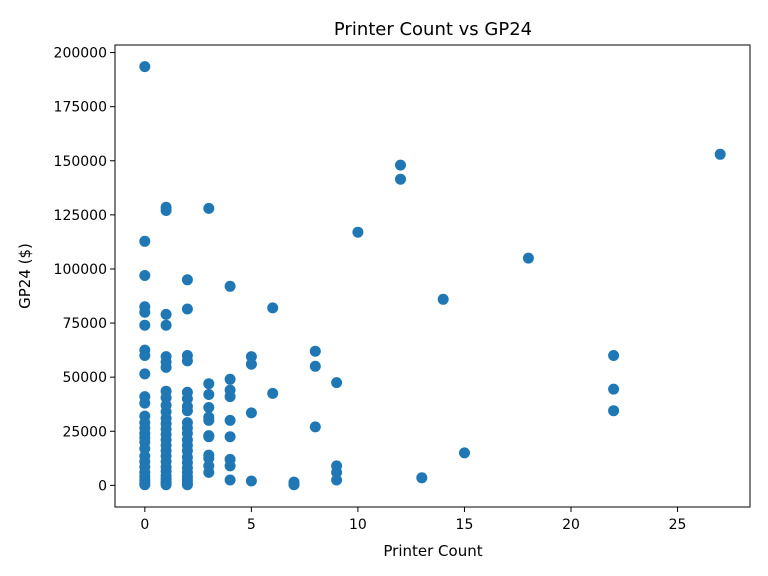 This screenshot has height=576, width=768. Describe the element at coordinates (144, 525) in the screenshot. I see `x-tick-label: 0` at that location.